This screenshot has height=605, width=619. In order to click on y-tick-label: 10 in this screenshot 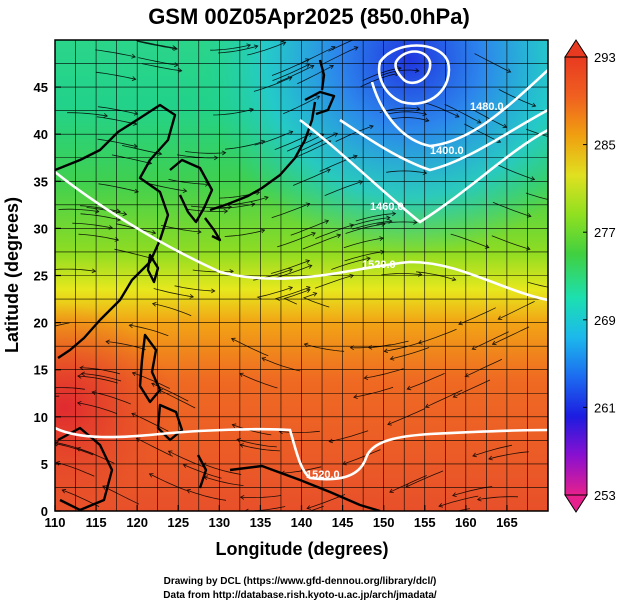, I will do `click(41, 417)`.